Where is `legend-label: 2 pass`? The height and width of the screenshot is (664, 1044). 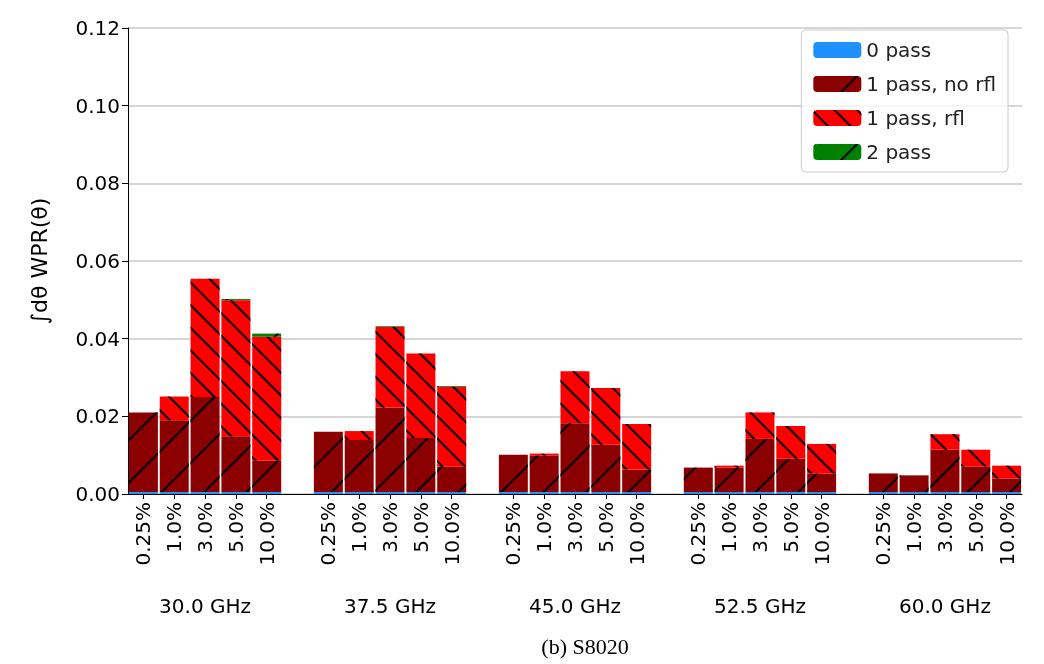
legend-label: 2 pass is located at coordinates (899, 152).